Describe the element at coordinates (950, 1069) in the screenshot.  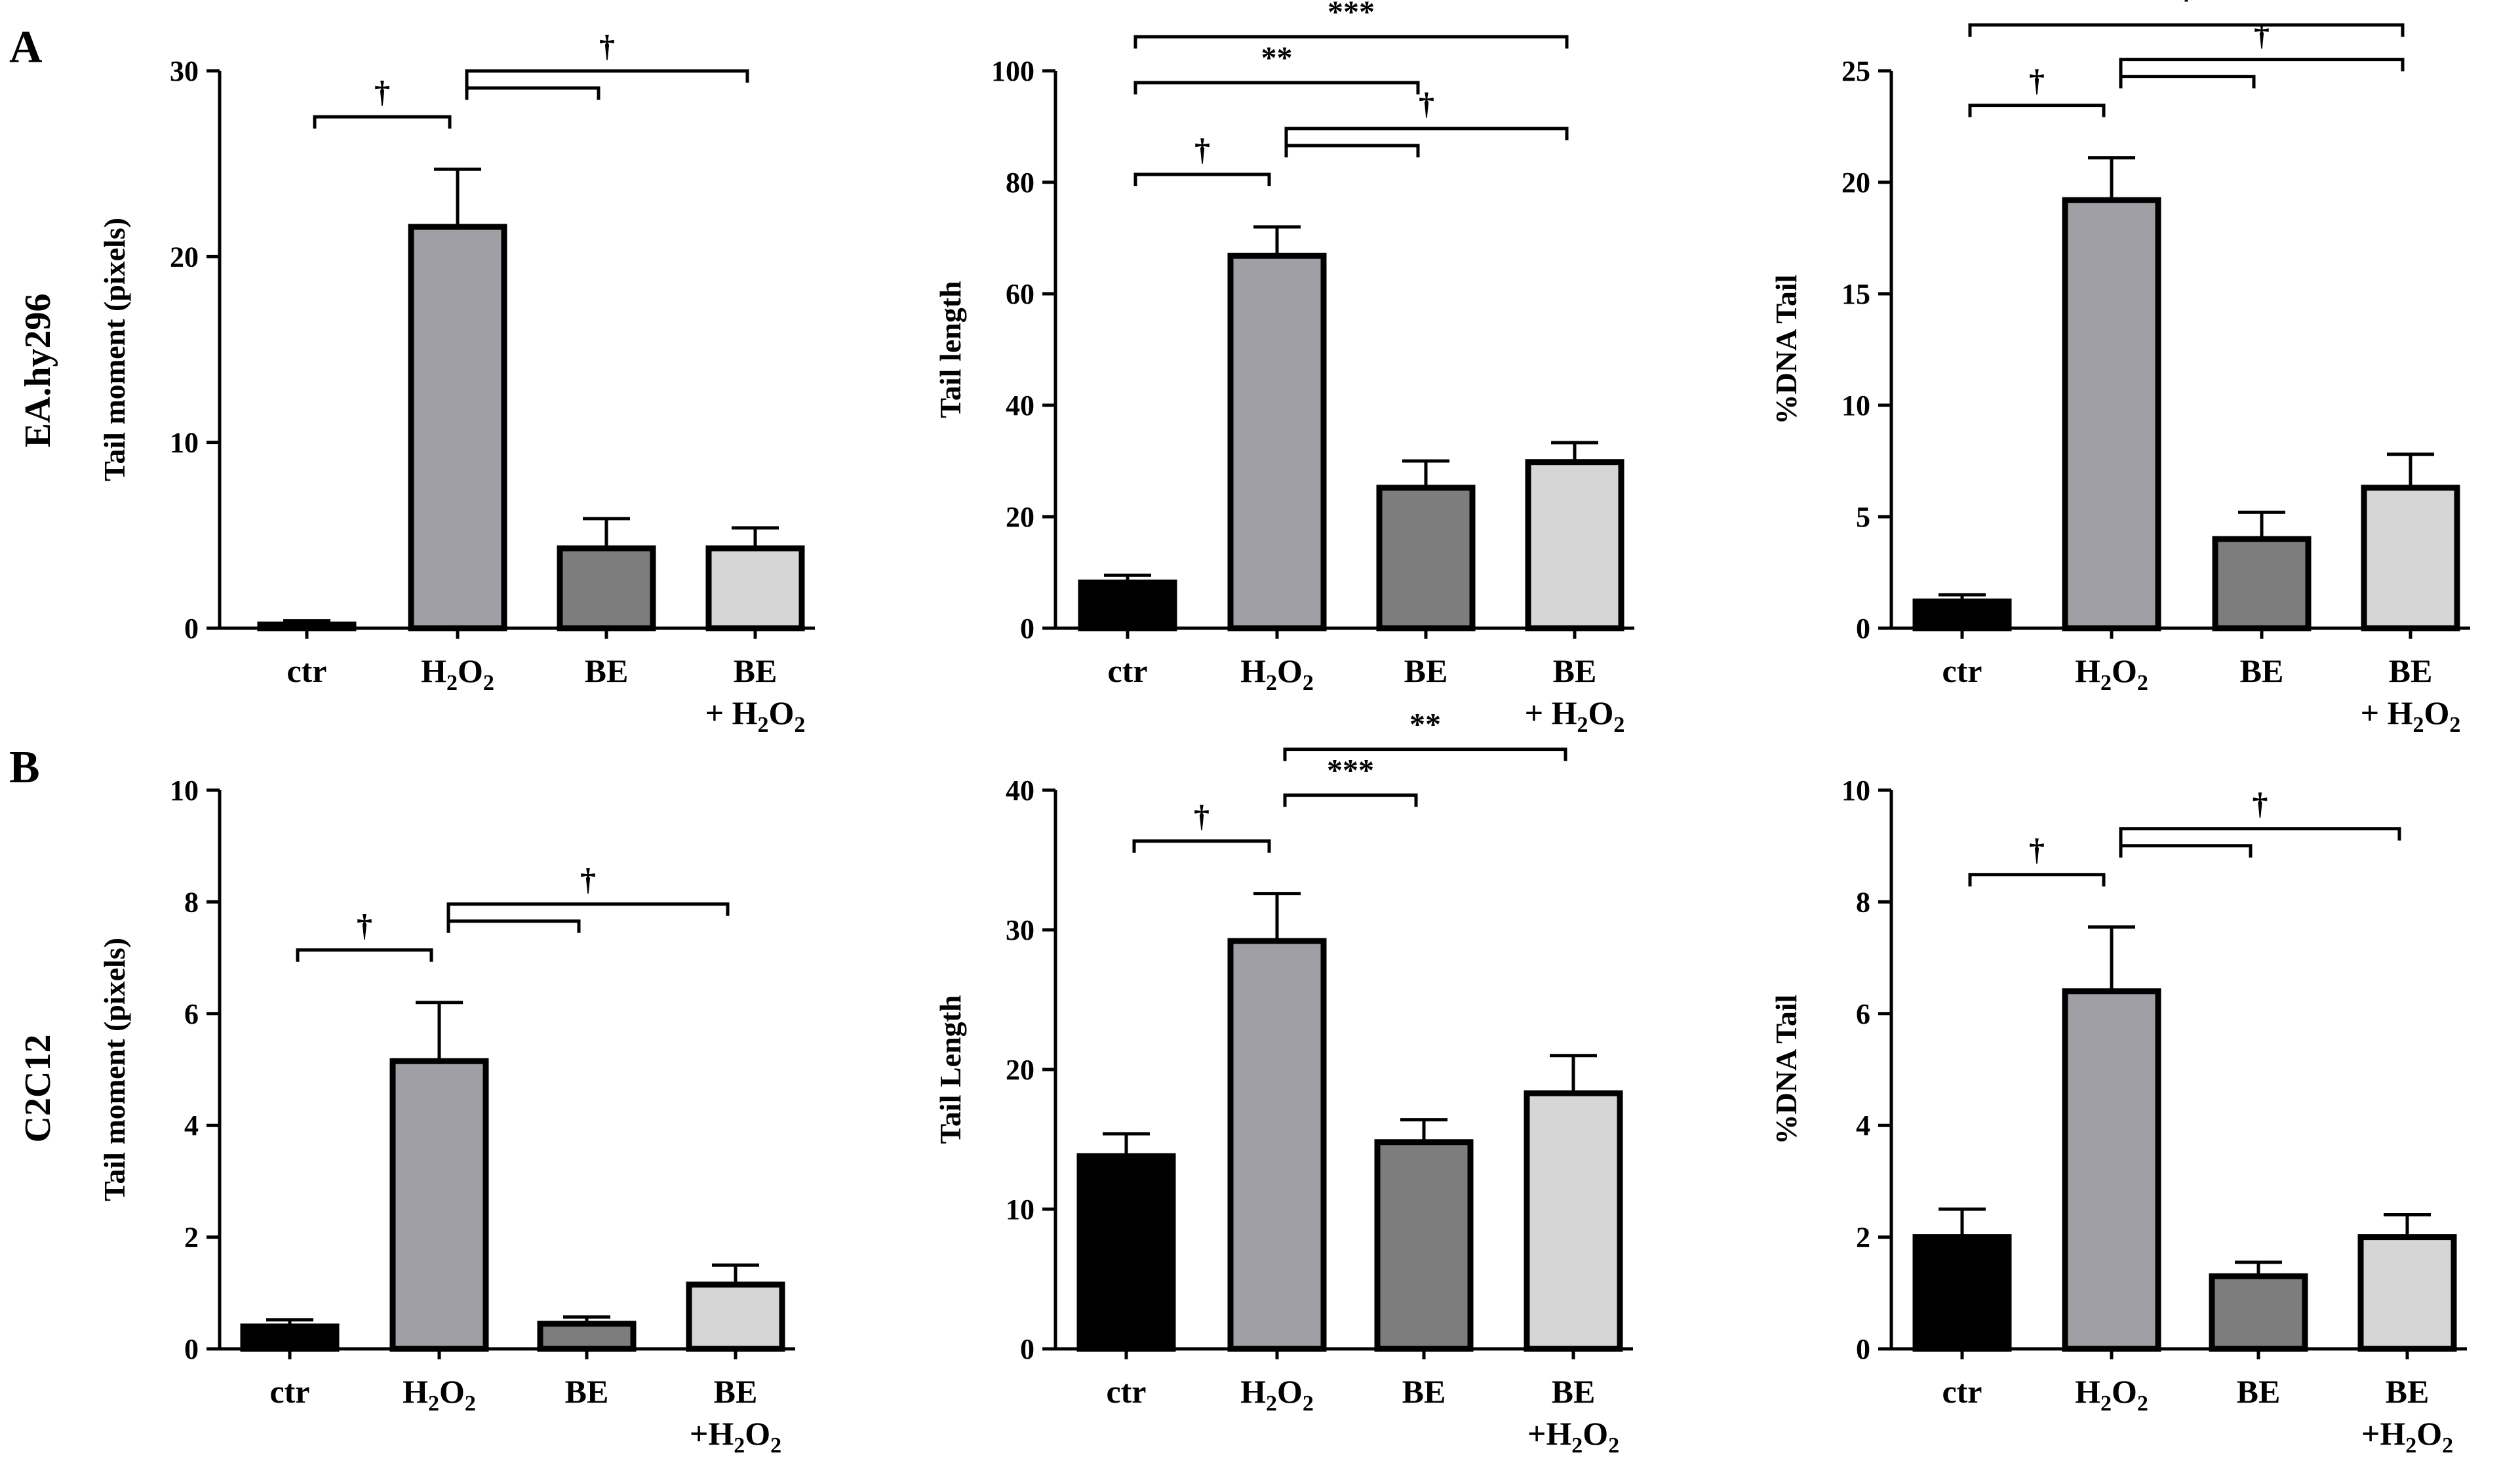
I see `y-axis-label: Tail Length` at that location.